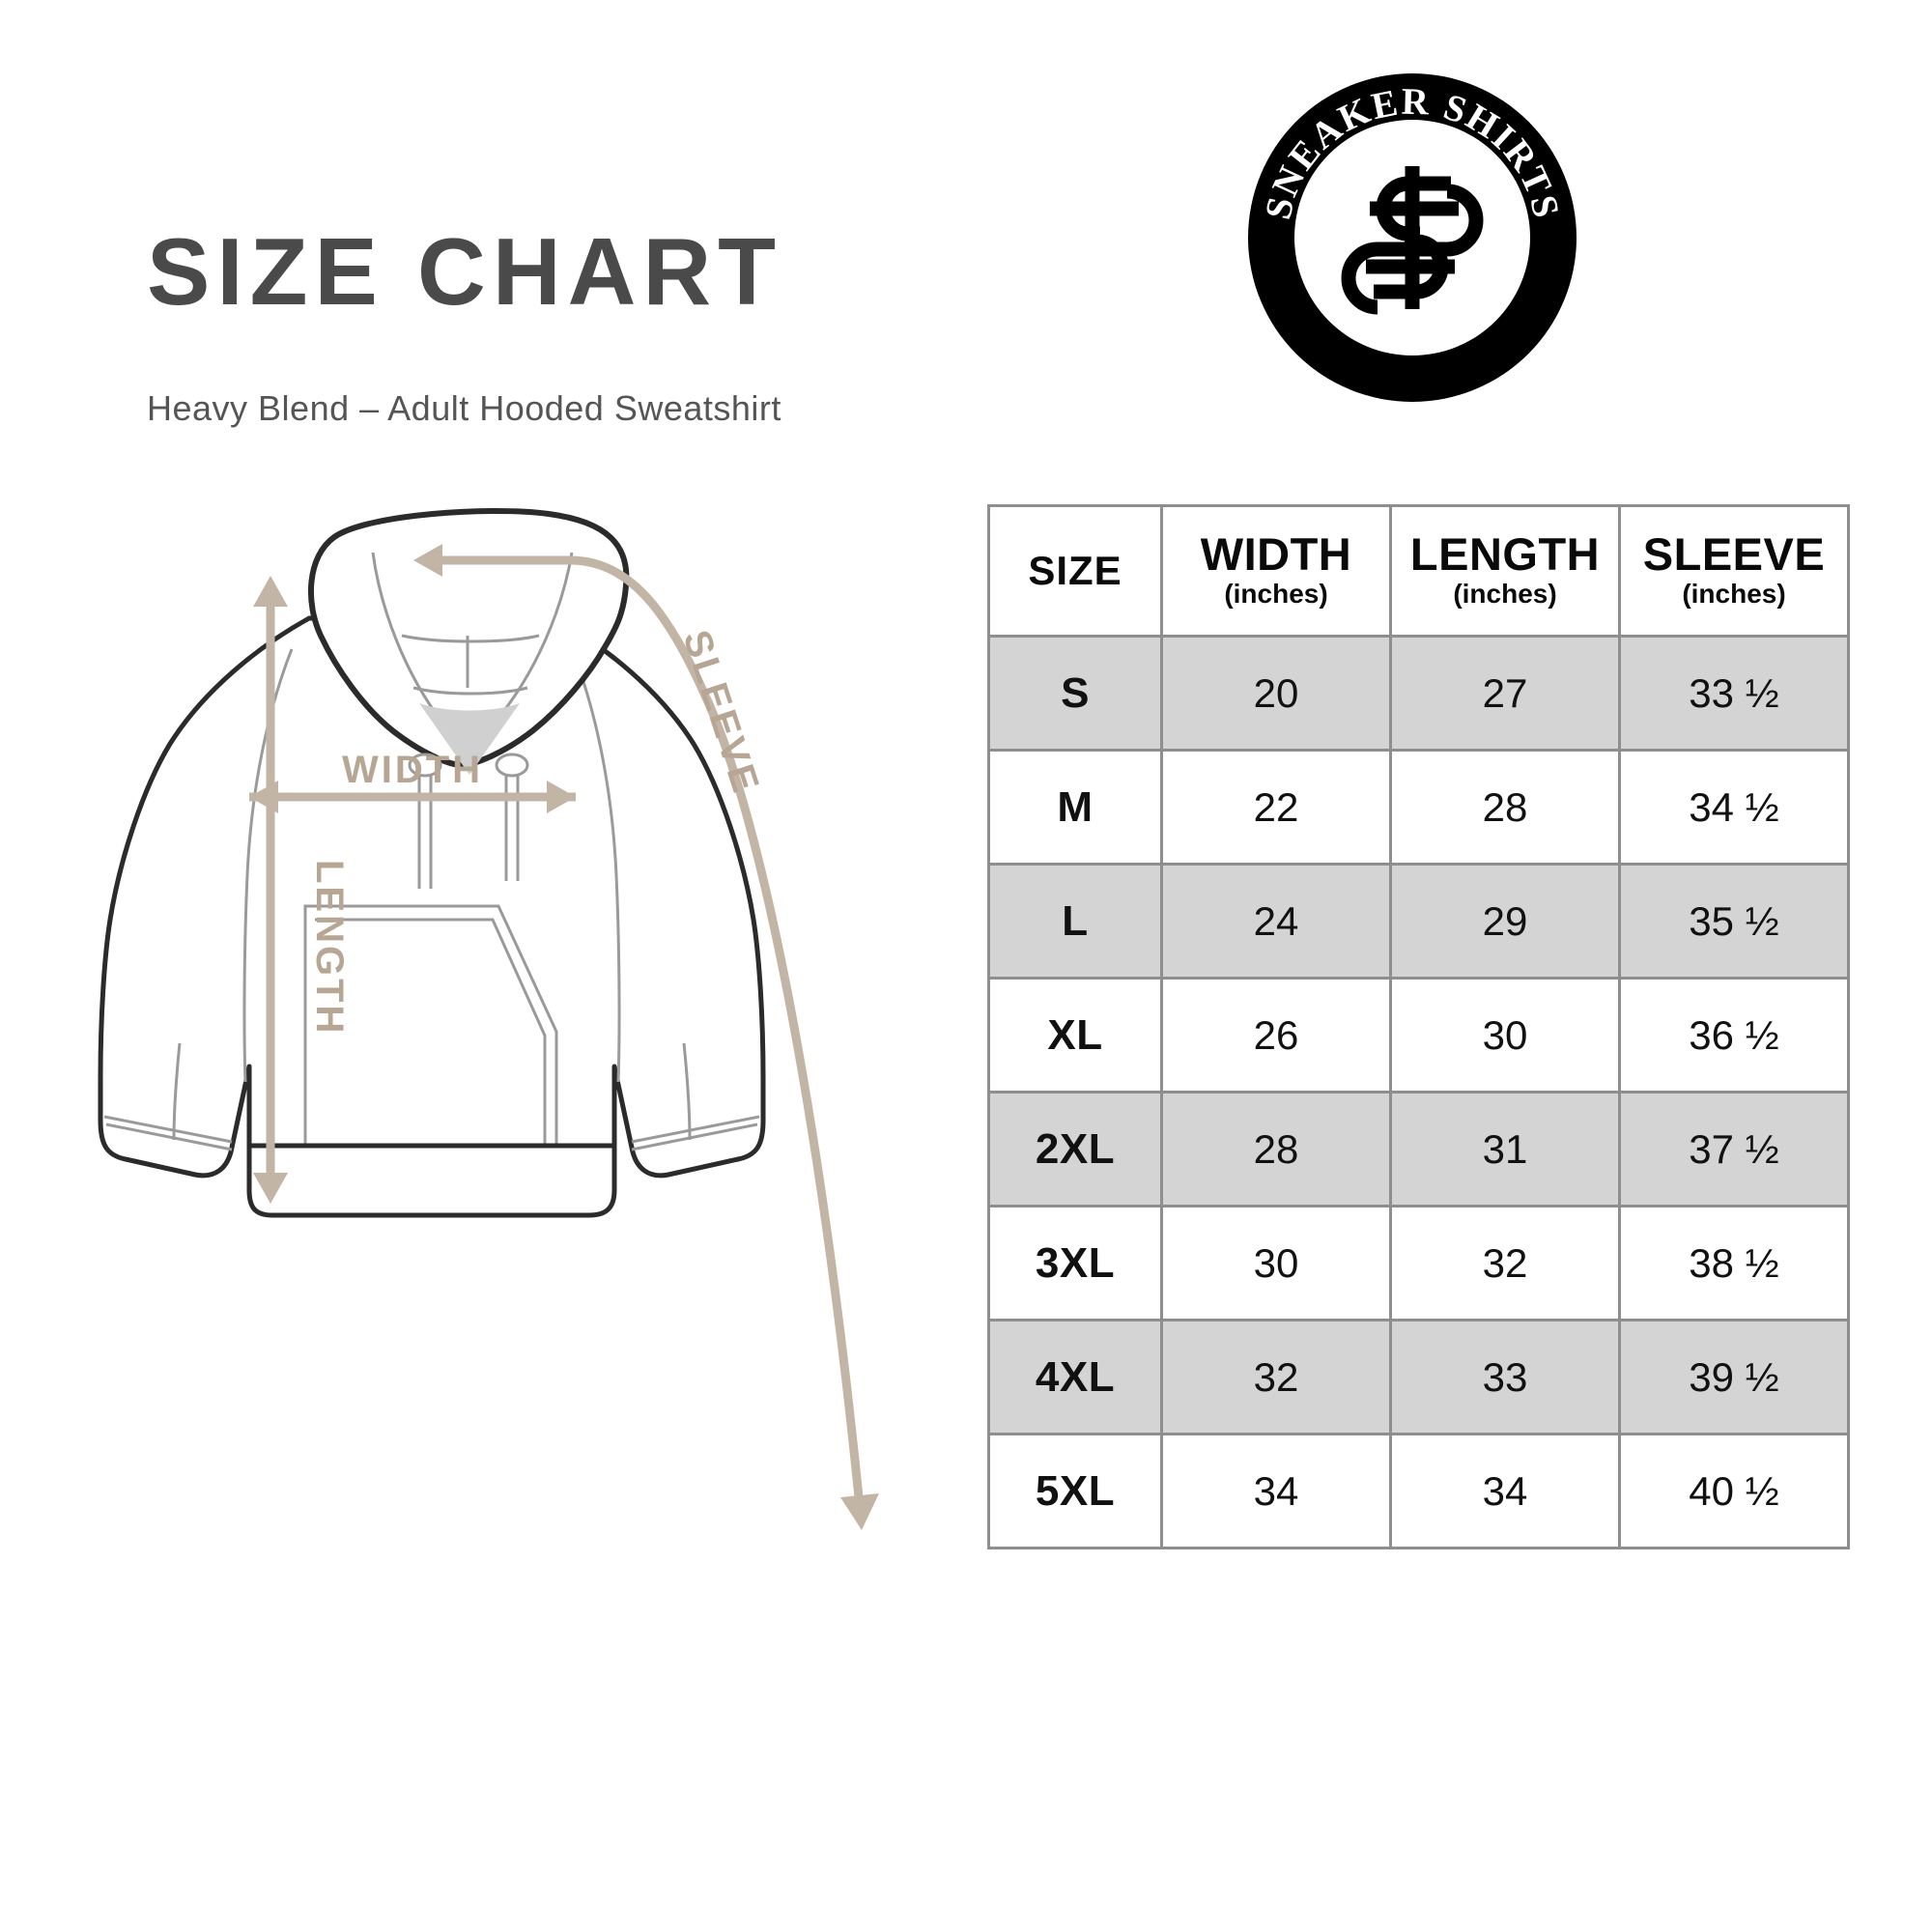 The width and height of the screenshot is (1932, 1932). What do you see at coordinates (1276, 1035) in the screenshot?
I see `cell-width: 26` at bounding box center [1276, 1035].